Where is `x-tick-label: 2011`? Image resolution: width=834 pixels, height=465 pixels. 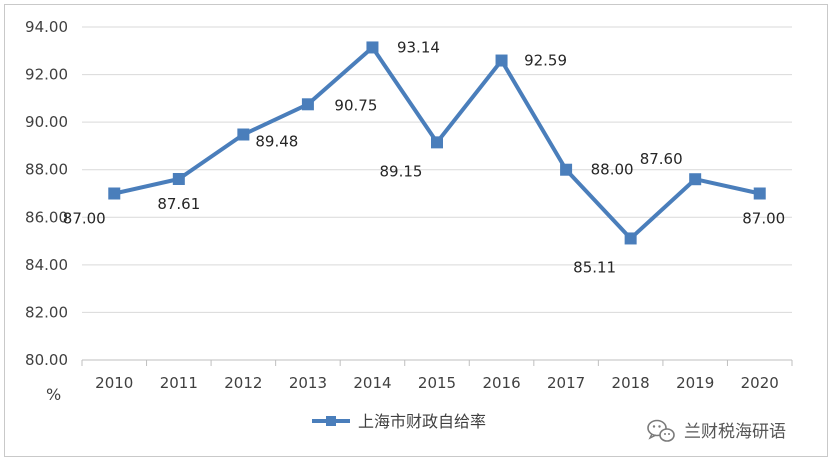 x-tick-label: 2011 is located at coordinates (179, 383).